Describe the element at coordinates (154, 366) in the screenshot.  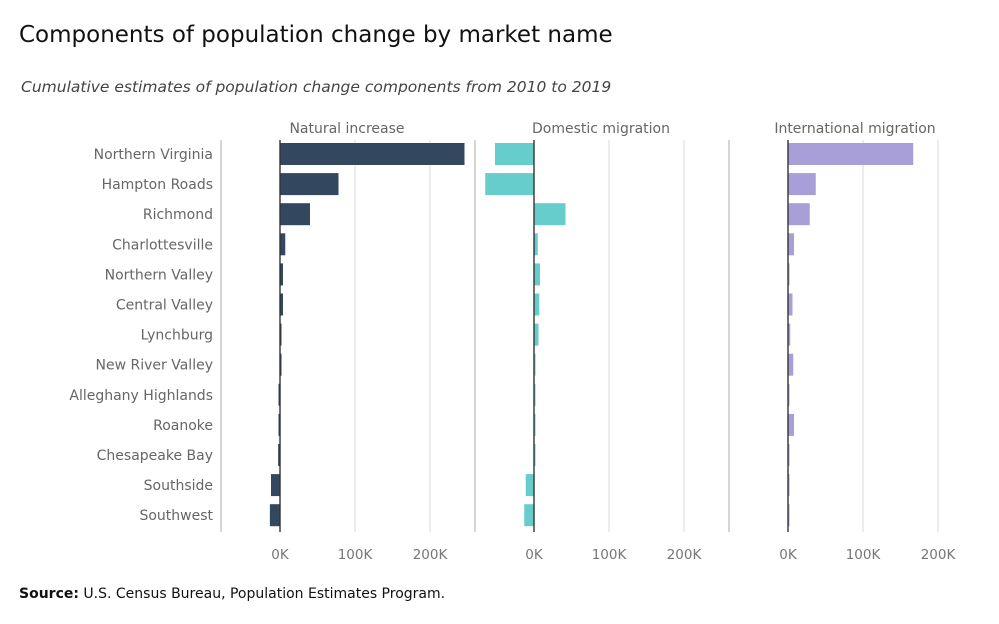
I see `category-label: New River Valley` at that location.